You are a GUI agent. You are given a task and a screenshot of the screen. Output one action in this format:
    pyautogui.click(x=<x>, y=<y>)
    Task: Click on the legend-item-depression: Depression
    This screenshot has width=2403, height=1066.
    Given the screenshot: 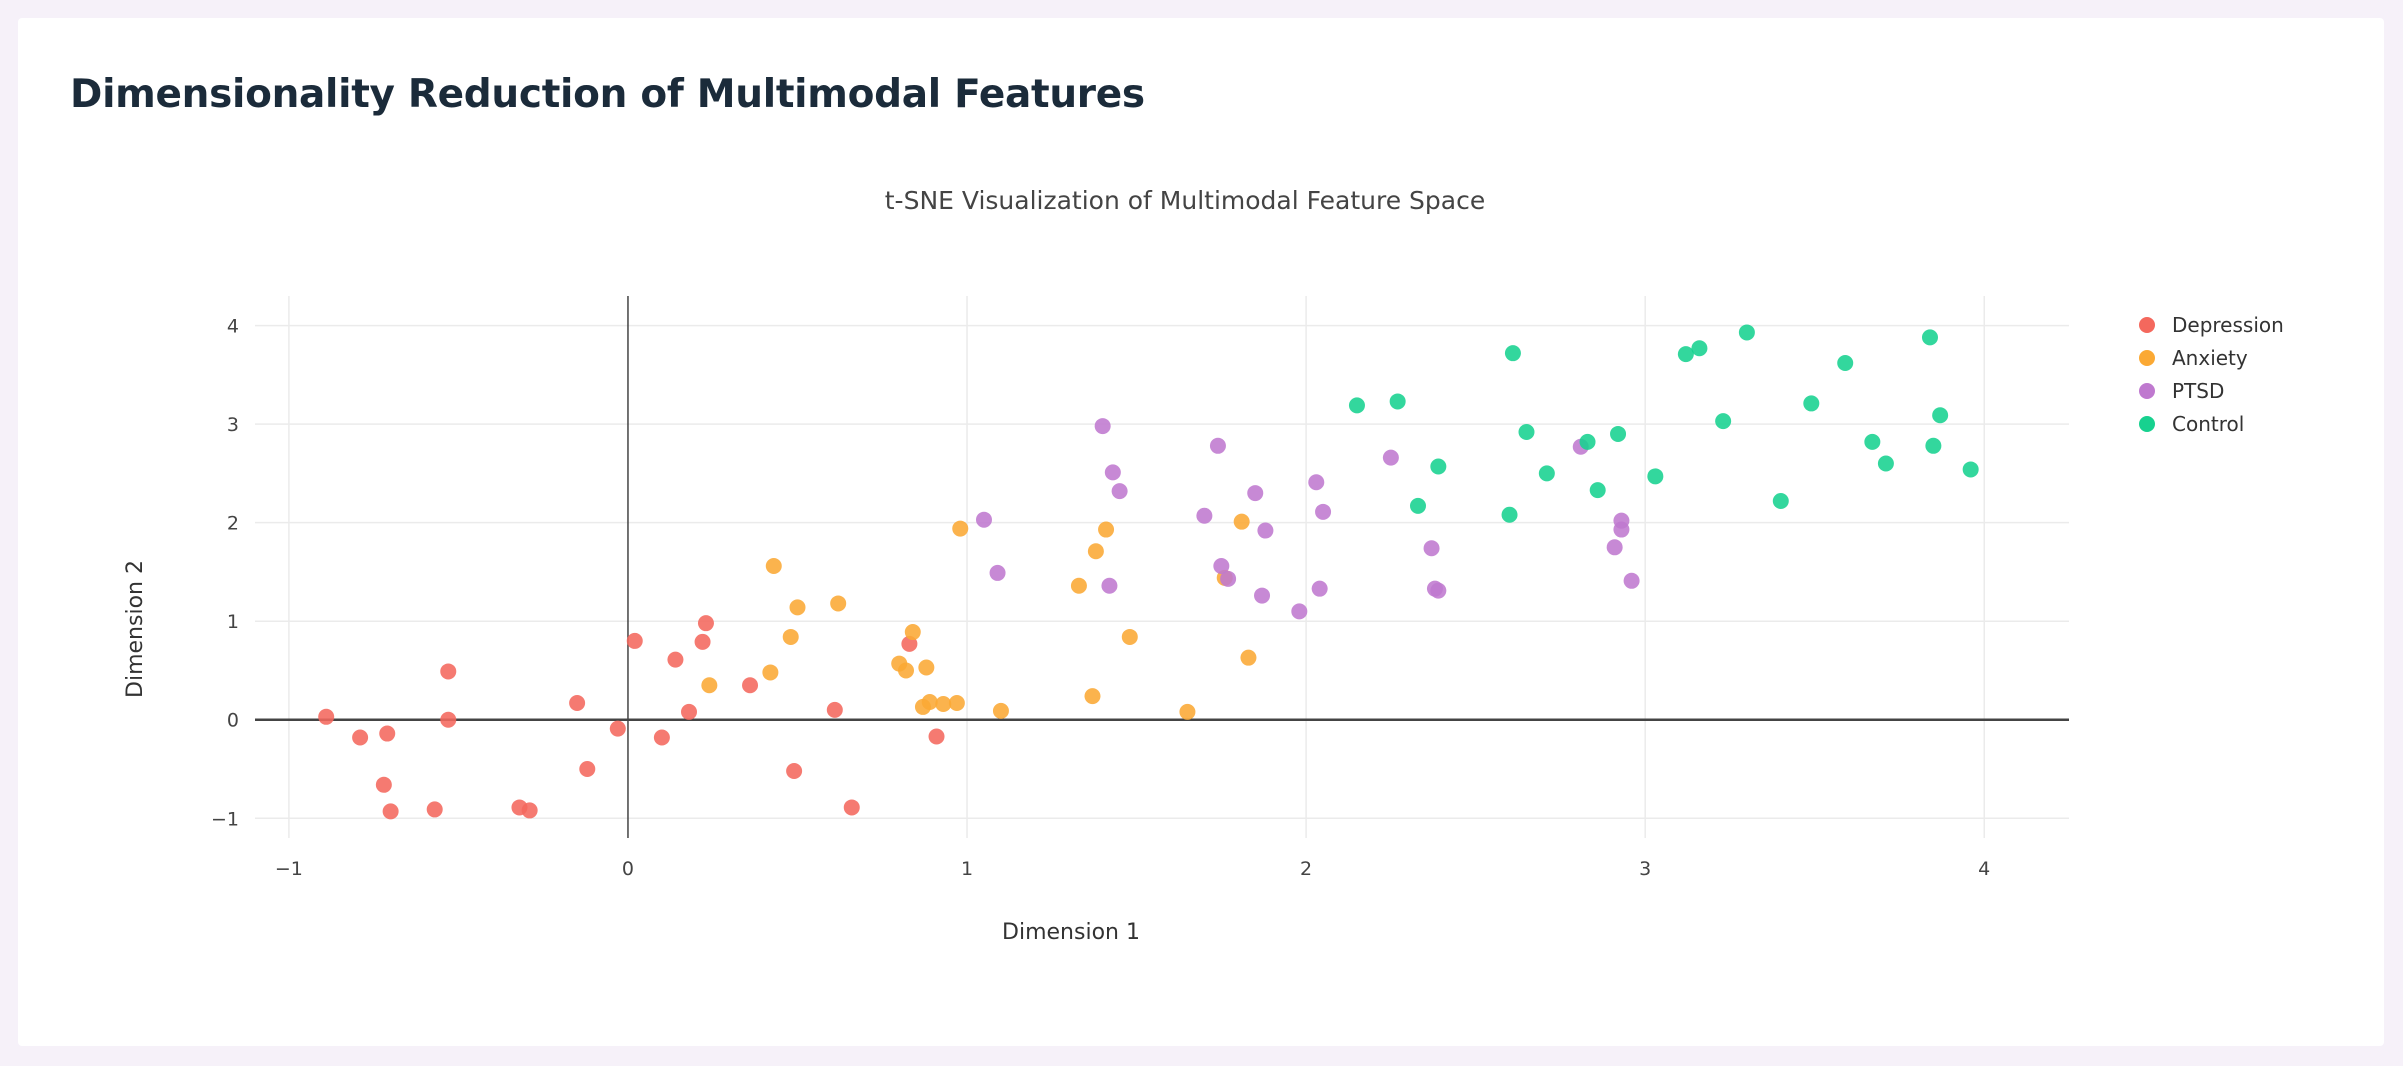 What is the action you would take?
    pyautogui.click(x=2211, y=325)
    